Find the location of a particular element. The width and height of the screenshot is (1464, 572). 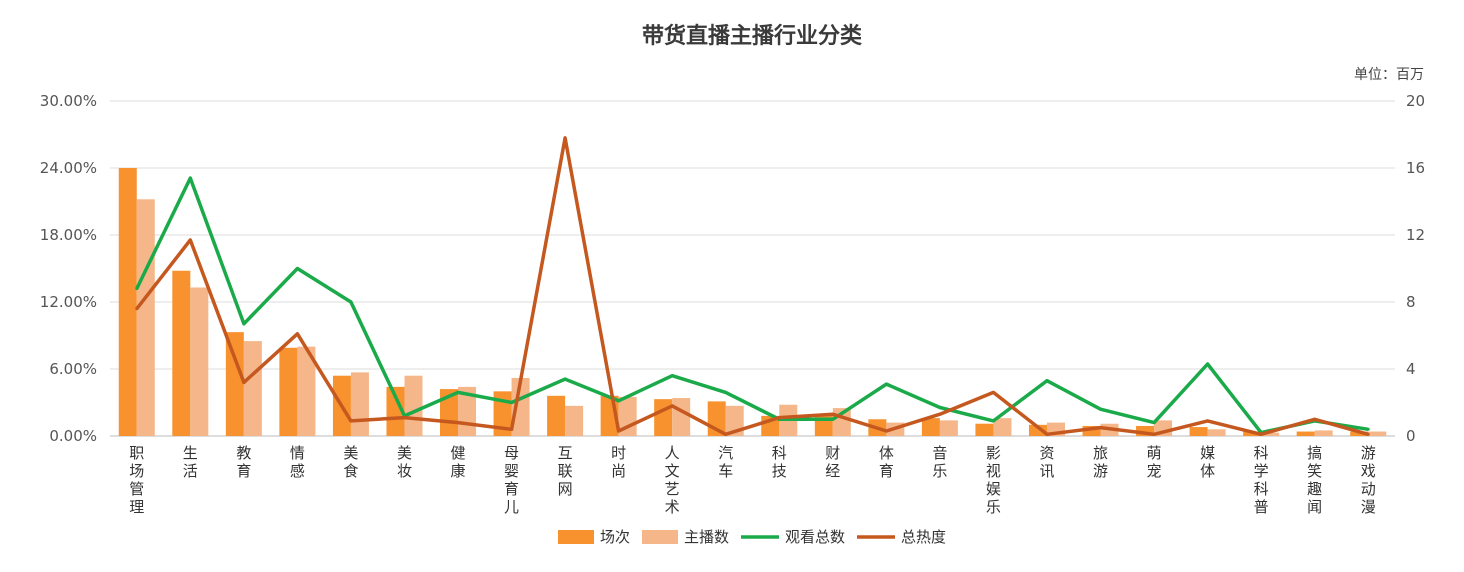

x-tick-label: 资讯 is located at coordinates (1046, 462).